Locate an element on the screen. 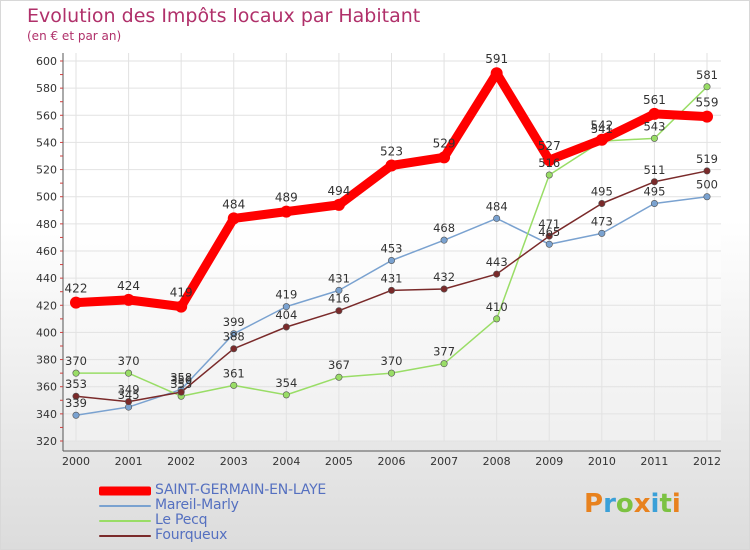 This screenshot has width=750, height=550. data-label: 527 is located at coordinates (549, 146).